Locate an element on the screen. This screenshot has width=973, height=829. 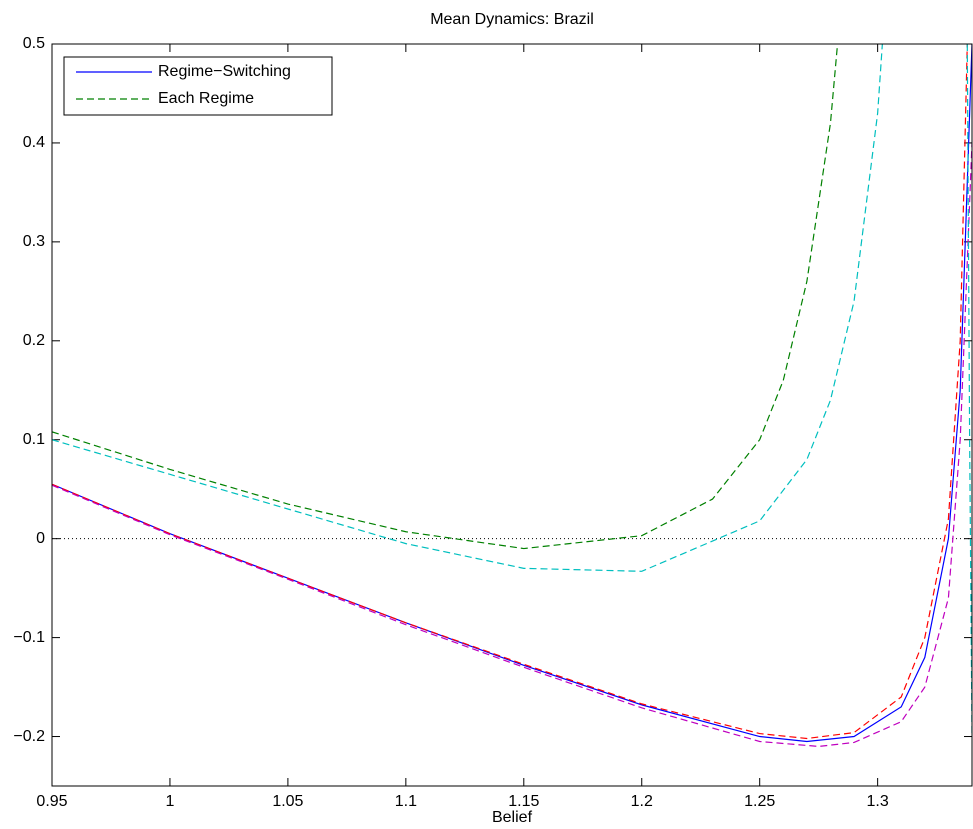
y-tick-label: −0.2 is located at coordinates (29, 736).